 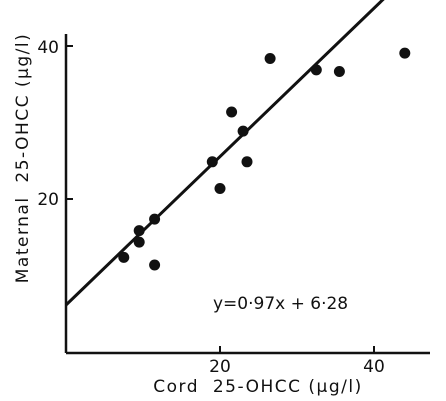 What do you see at coordinates (257, 387) in the screenshot?
I see `x-axis-label: Cord 25-OHCC (µg/l)` at bounding box center [257, 387].